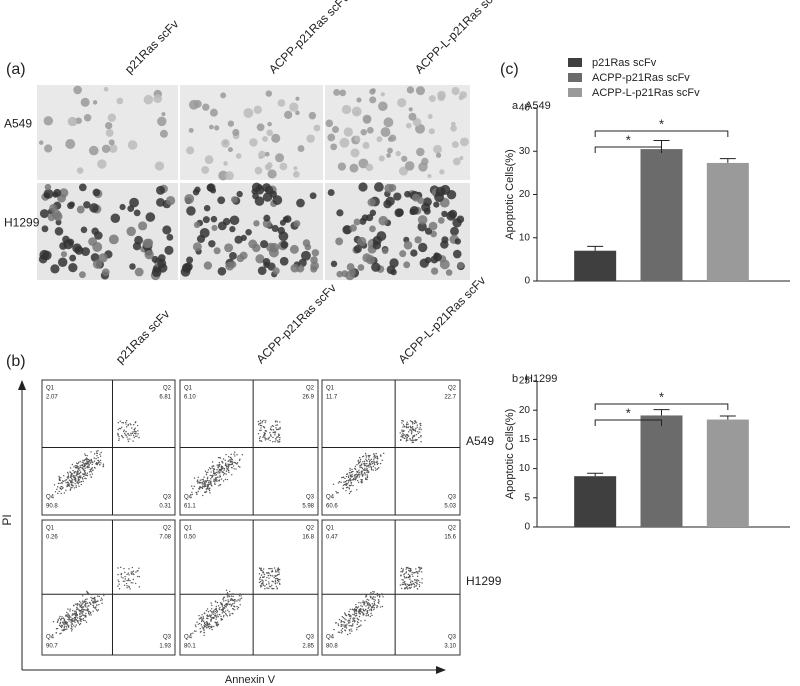  Describe the element at coordinates (50, 638) in the screenshot. I see `quadrant-name: Q4` at that location.